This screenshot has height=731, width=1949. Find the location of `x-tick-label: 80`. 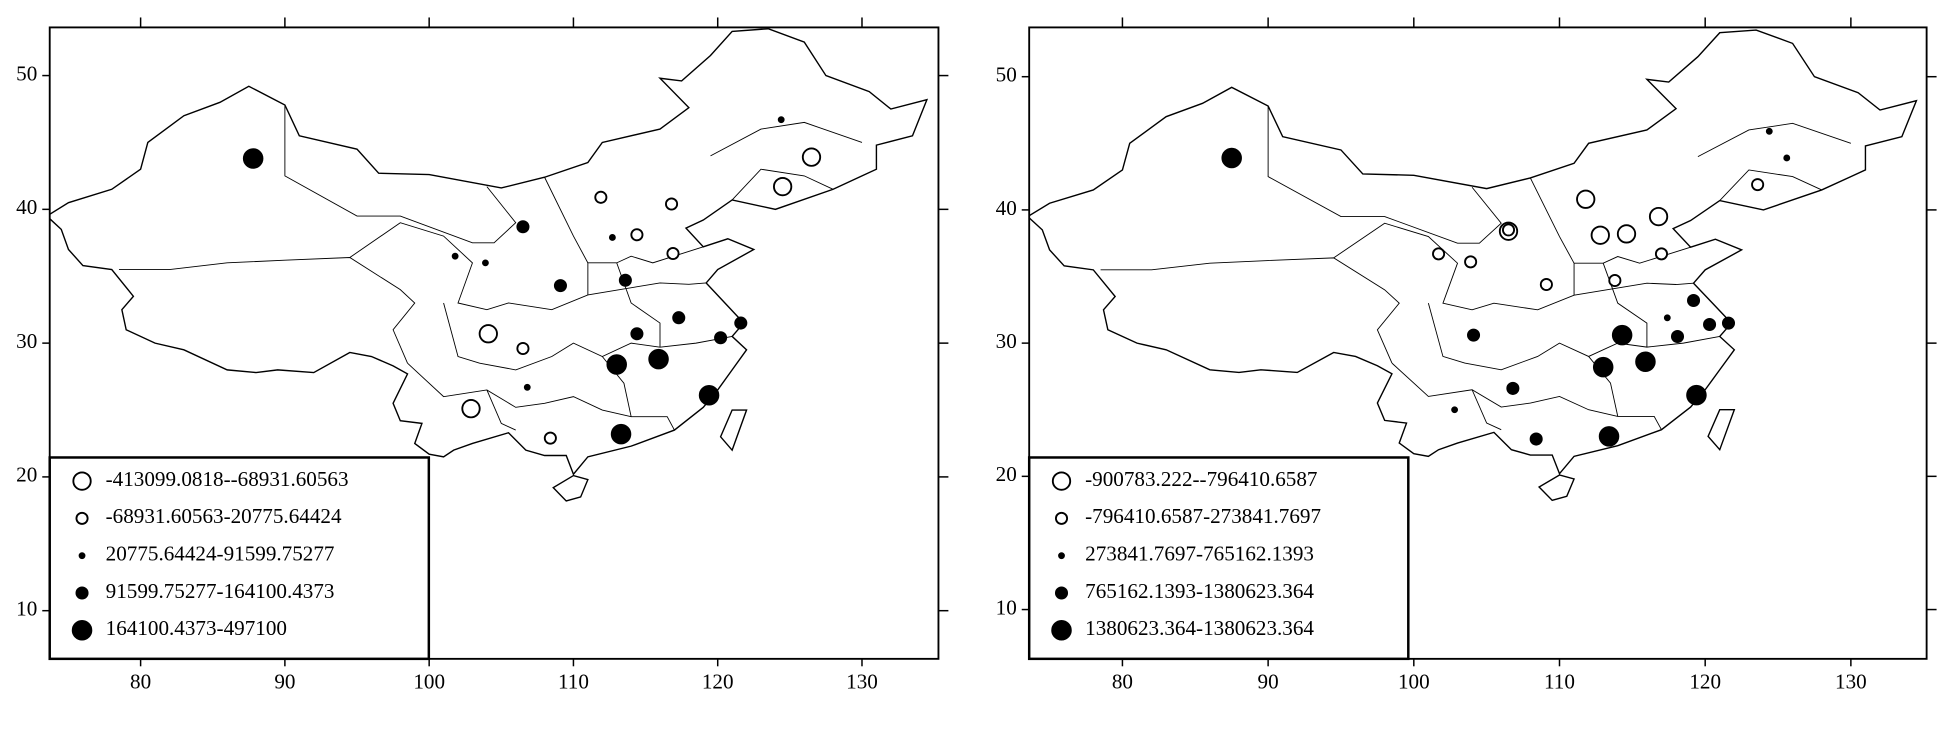

x-tick-label: 80 is located at coordinates (1122, 682).